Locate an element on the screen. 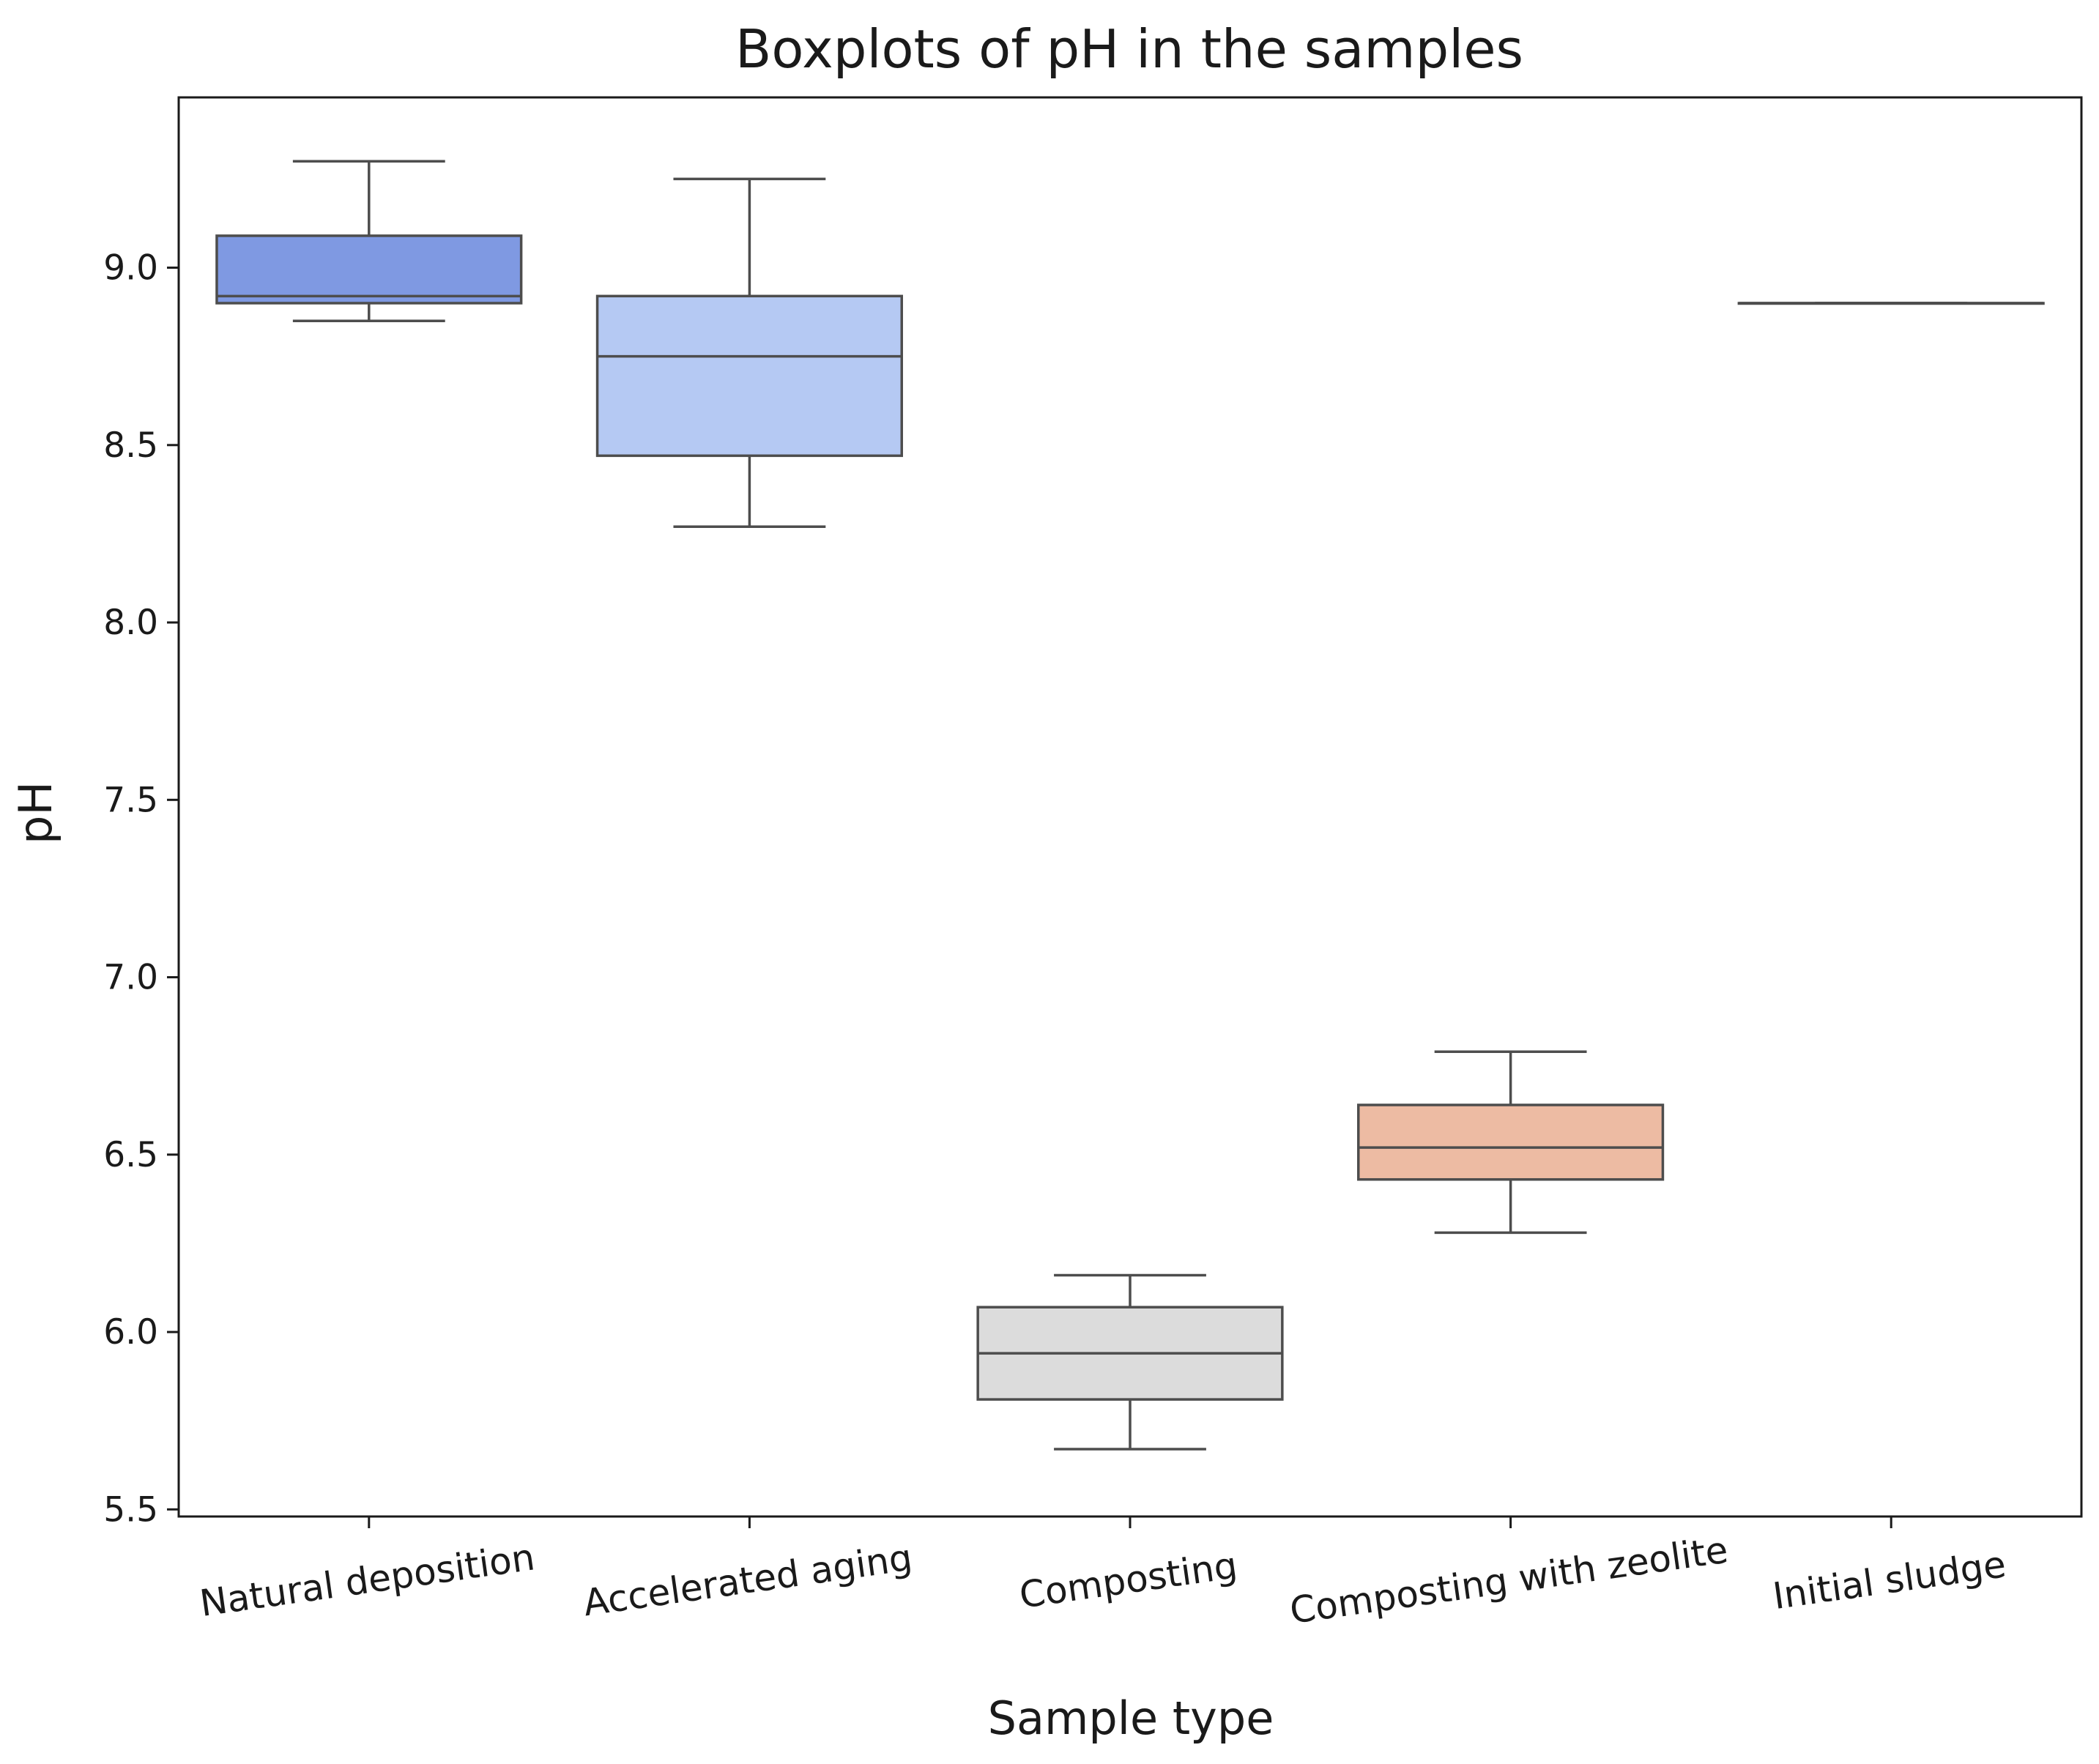 This screenshot has height=1764, width=2099. box-group-accelerated-aging is located at coordinates (749, 352).